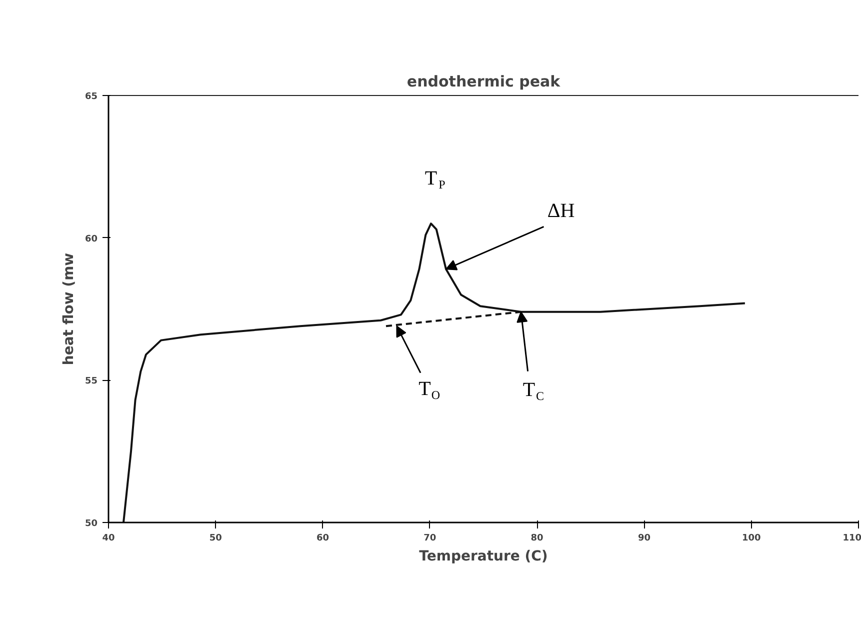 This screenshot has width=861, height=626. I want to click on x-tick-label: 70, so click(430, 539).